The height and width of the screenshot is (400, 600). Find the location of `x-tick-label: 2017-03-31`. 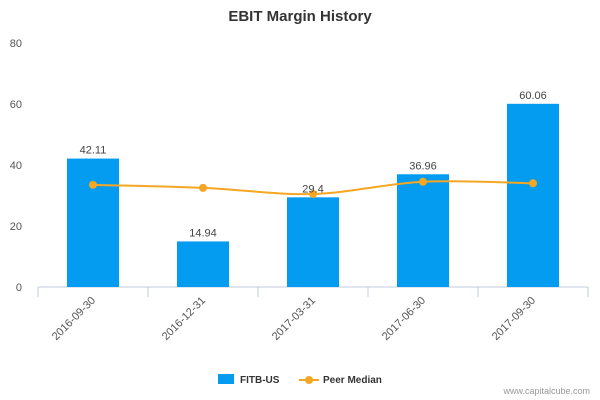

x-tick-label: 2017-03-31 is located at coordinates (294, 319).